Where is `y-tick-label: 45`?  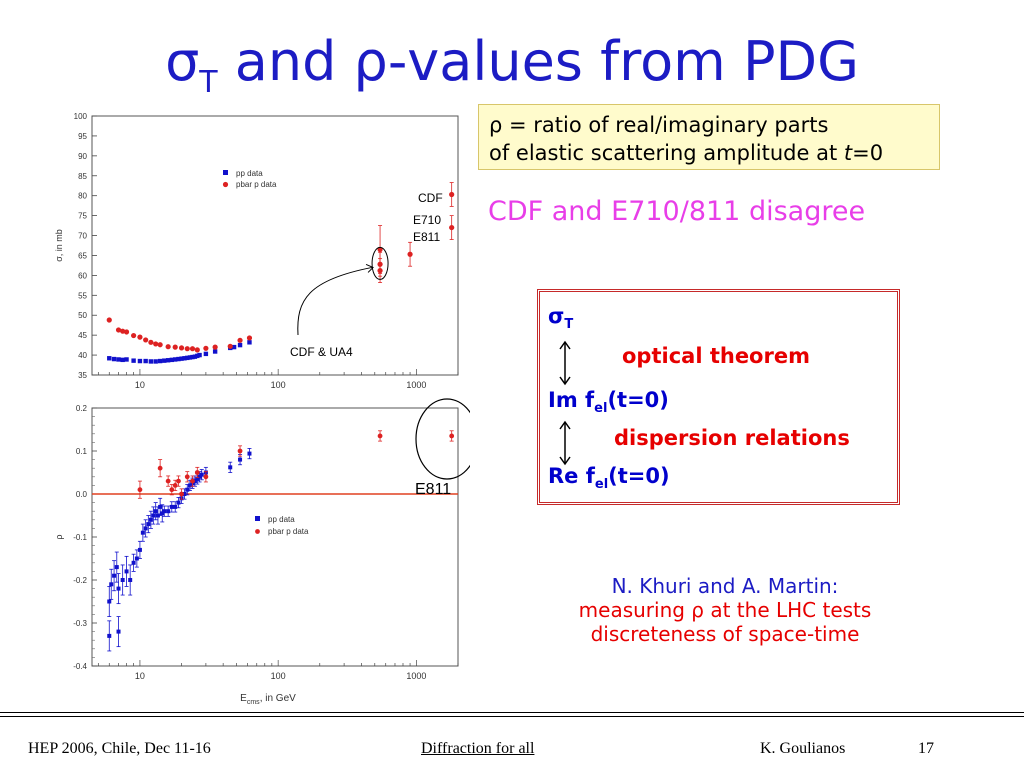 y-tick-label: 45 is located at coordinates (82, 335).